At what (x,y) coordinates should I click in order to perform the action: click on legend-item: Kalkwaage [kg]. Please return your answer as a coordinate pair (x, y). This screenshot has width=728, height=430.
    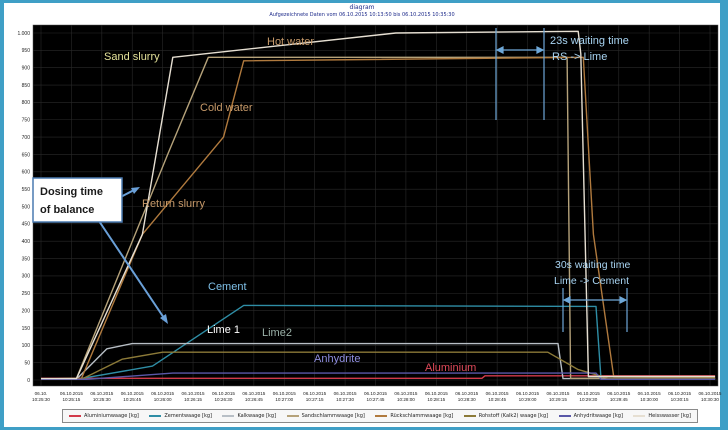
    Looking at the image, I should click on (249, 416).